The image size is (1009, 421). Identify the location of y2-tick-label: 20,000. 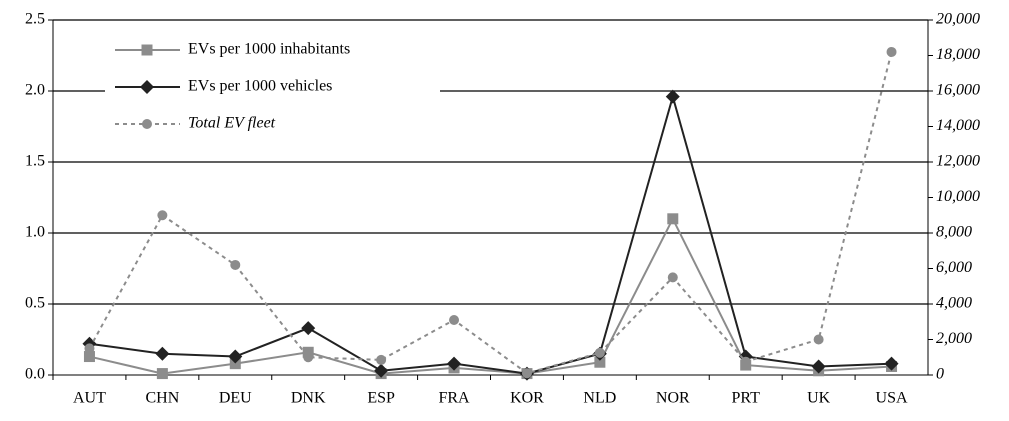
(958, 19).